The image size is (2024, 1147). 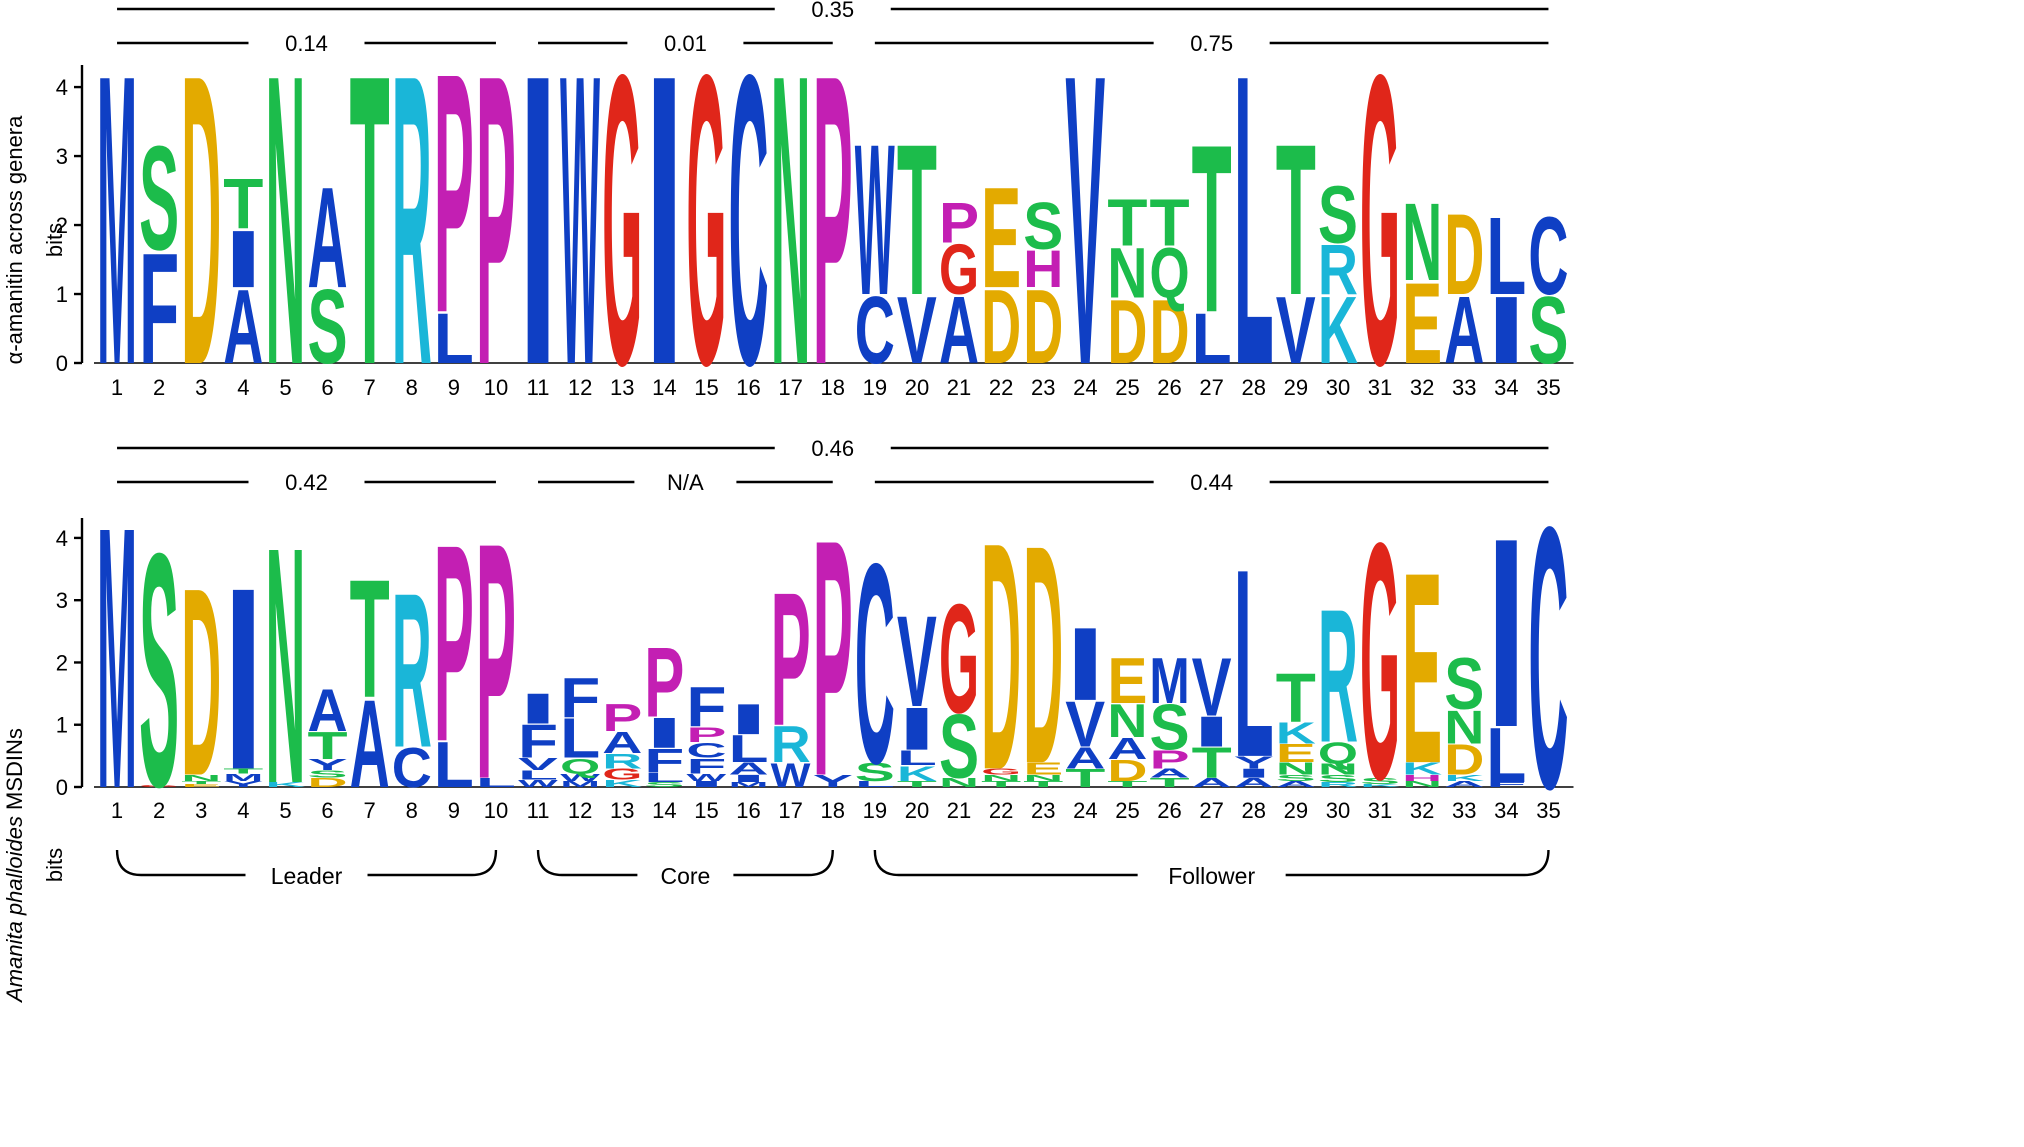 What do you see at coordinates (1043, 287) in the screenshot?
I see `logo-column: DHS` at bounding box center [1043, 287].